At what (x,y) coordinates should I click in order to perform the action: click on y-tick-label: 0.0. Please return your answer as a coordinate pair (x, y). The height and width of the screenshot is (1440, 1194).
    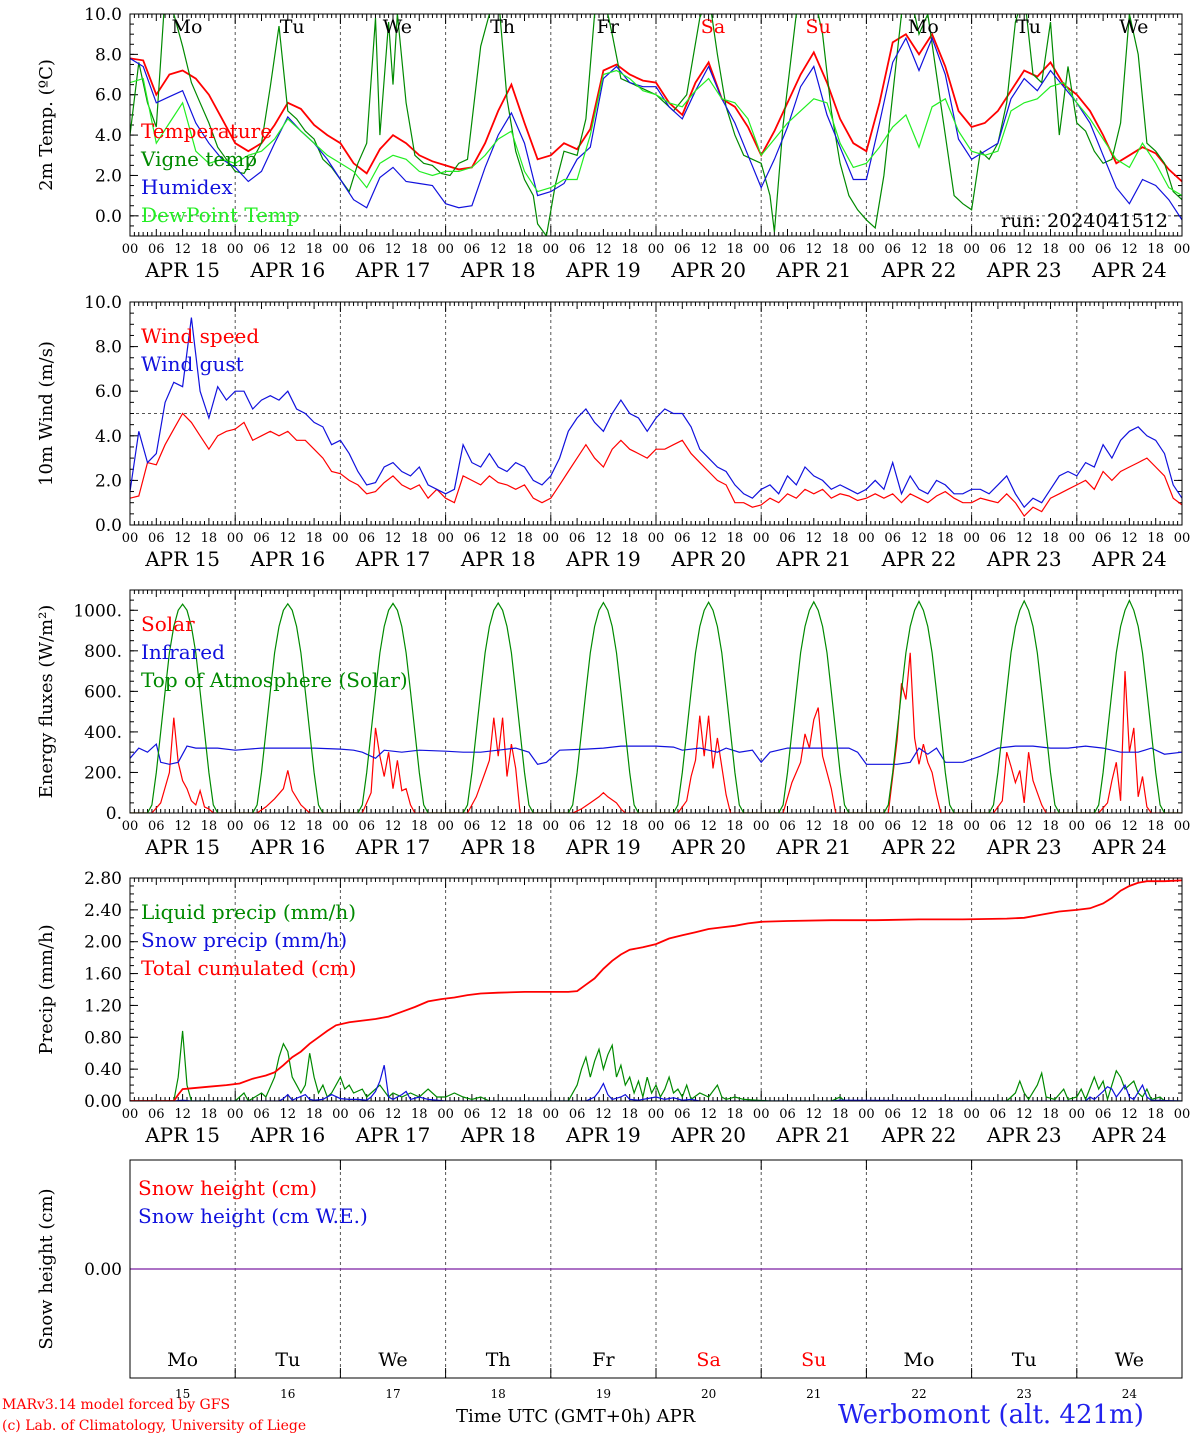
    Looking at the image, I should click on (108, 217).